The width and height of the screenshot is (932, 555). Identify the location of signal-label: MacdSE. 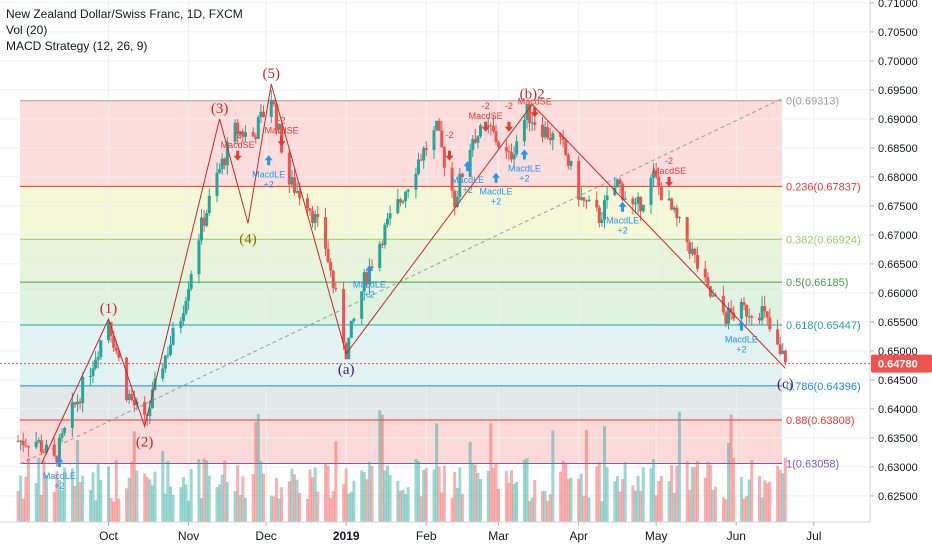
(486, 116).